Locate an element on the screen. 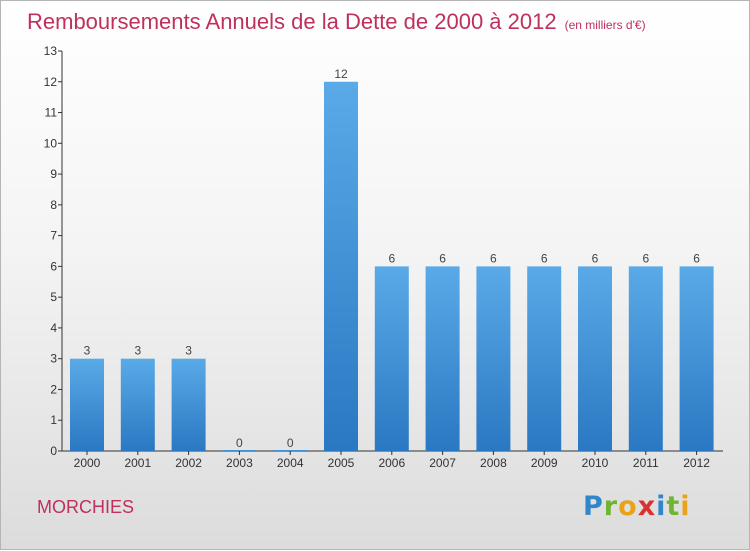 This screenshot has height=551, width=750. bar-2007 is located at coordinates (442, 358).